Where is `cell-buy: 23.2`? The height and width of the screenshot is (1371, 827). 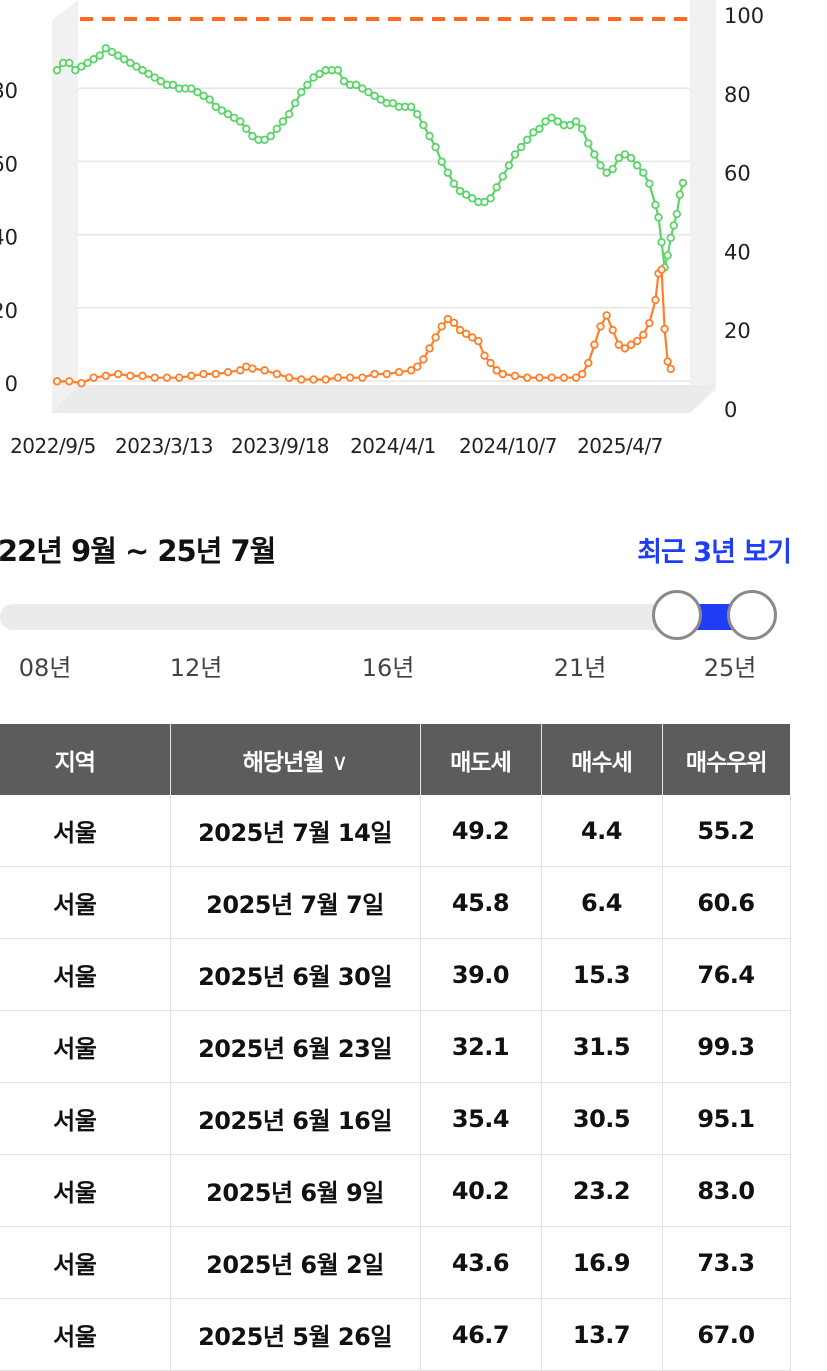
cell-buy: 23.2 is located at coordinates (602, 1190).